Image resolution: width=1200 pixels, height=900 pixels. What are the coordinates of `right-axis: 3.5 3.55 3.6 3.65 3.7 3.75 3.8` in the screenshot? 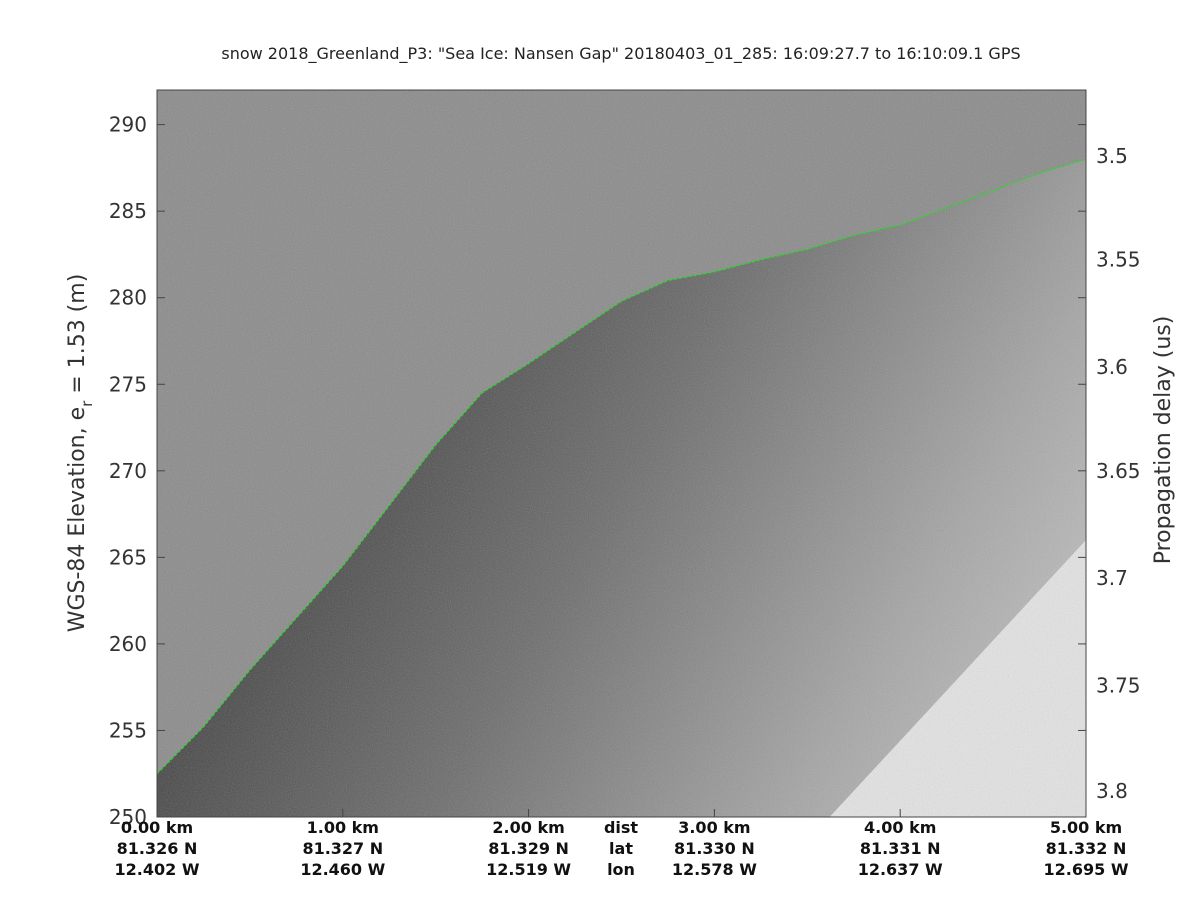 It's located at (1118, 473).